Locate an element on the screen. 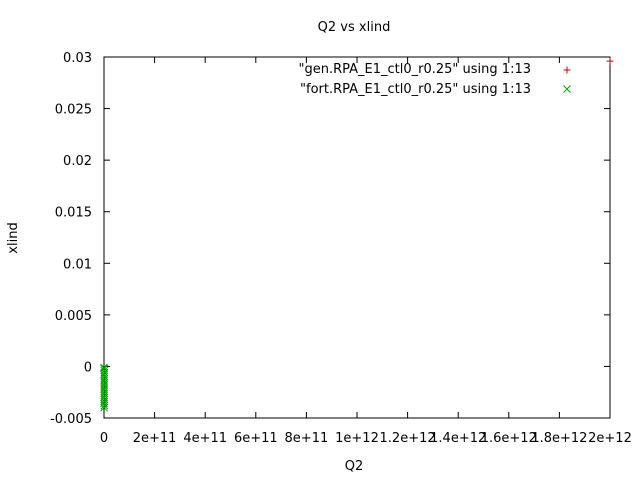 Image resolution: width=640 pixels, height=480 pixels. y-tick-label: -0.005 is located at coordinates (71, 419).